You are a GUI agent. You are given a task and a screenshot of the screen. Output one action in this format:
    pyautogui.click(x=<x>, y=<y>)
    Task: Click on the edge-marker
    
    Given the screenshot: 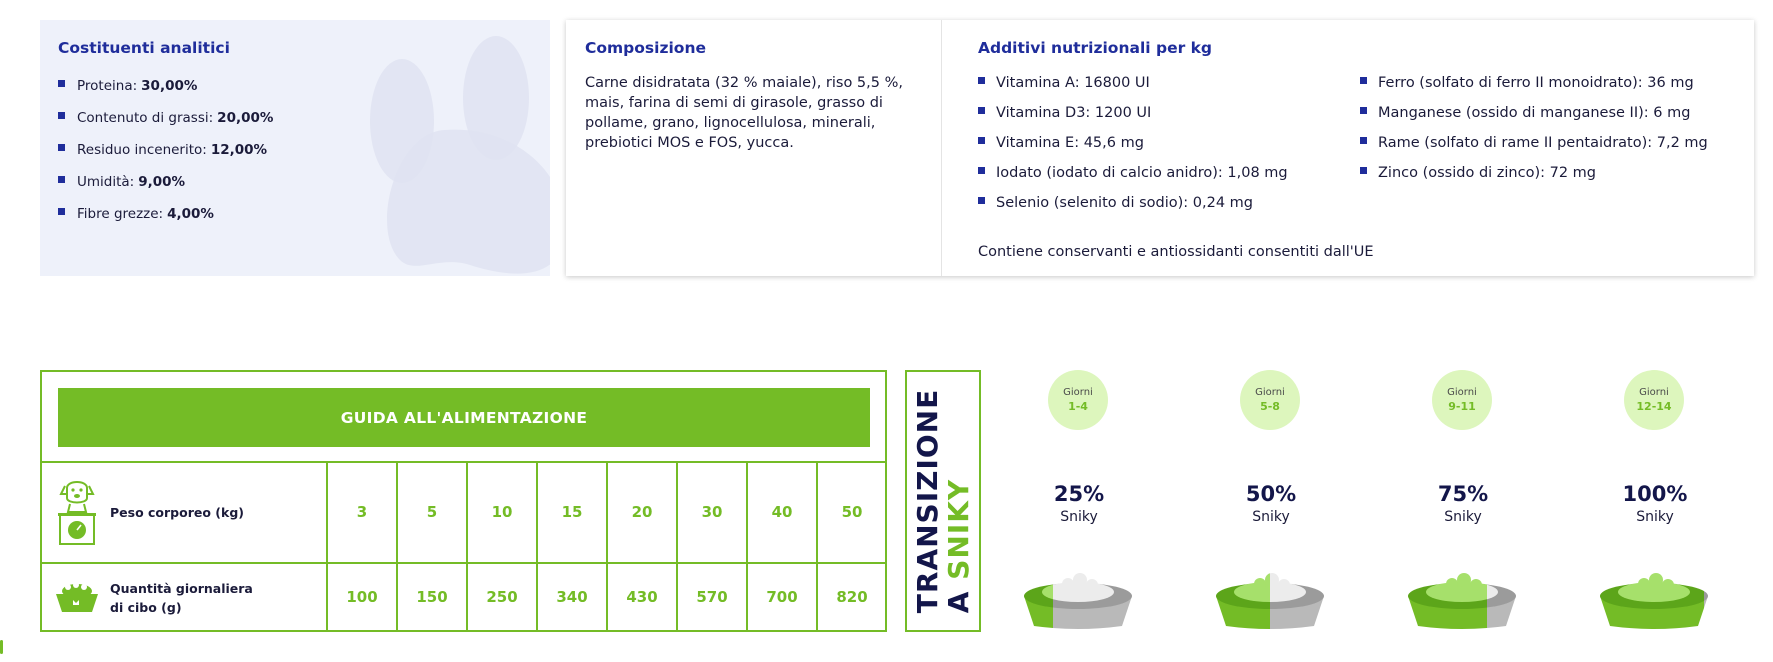 What is the action you would take?
    pyautogui.click(x=1, y=647)
    